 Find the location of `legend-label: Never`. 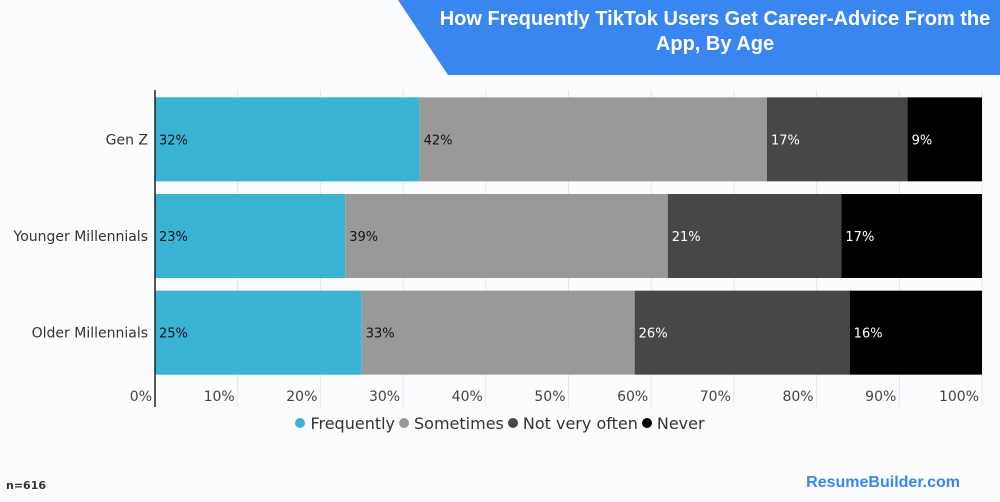

legend-label: Never is located at coordinates (680, 423).